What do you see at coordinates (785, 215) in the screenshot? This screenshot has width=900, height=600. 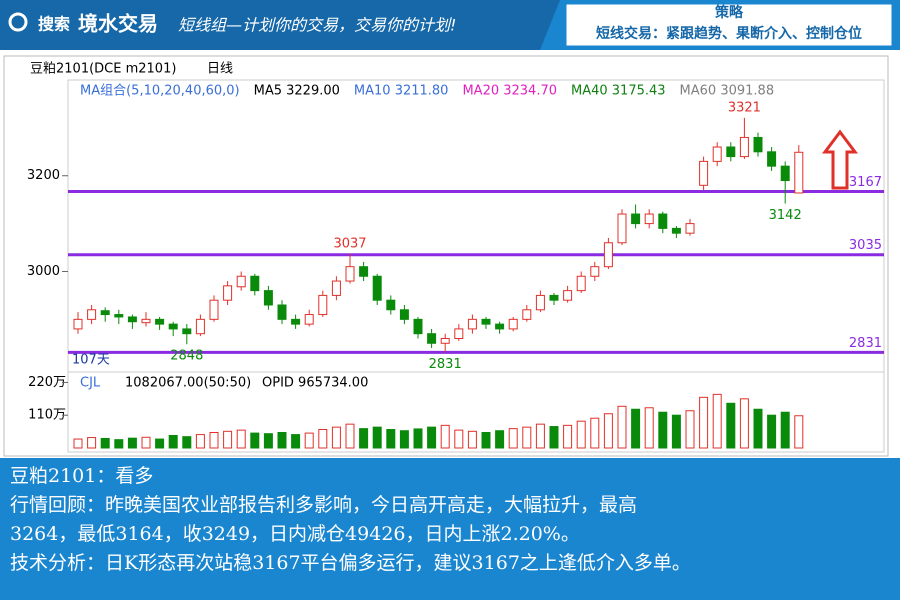 I see `annotation: 3142` at bounding box center [785, 215].